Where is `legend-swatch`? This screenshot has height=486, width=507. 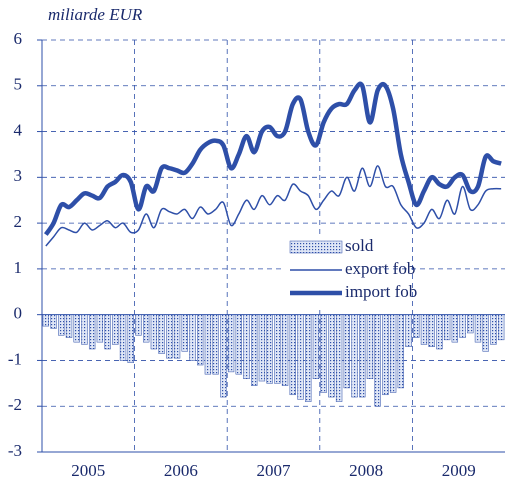 legend-swatch is located at coordinates (316, 247).